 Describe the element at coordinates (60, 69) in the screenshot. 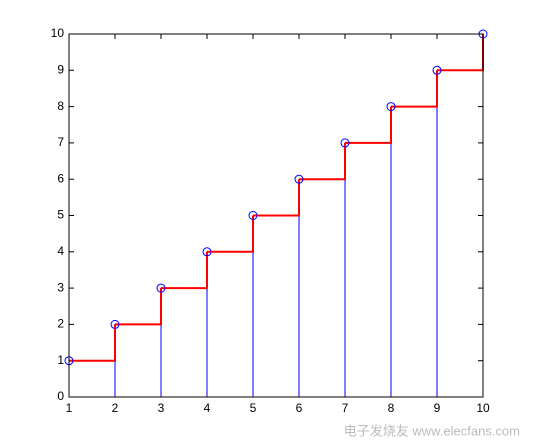

I see `y-tick-label: 9` at that location.